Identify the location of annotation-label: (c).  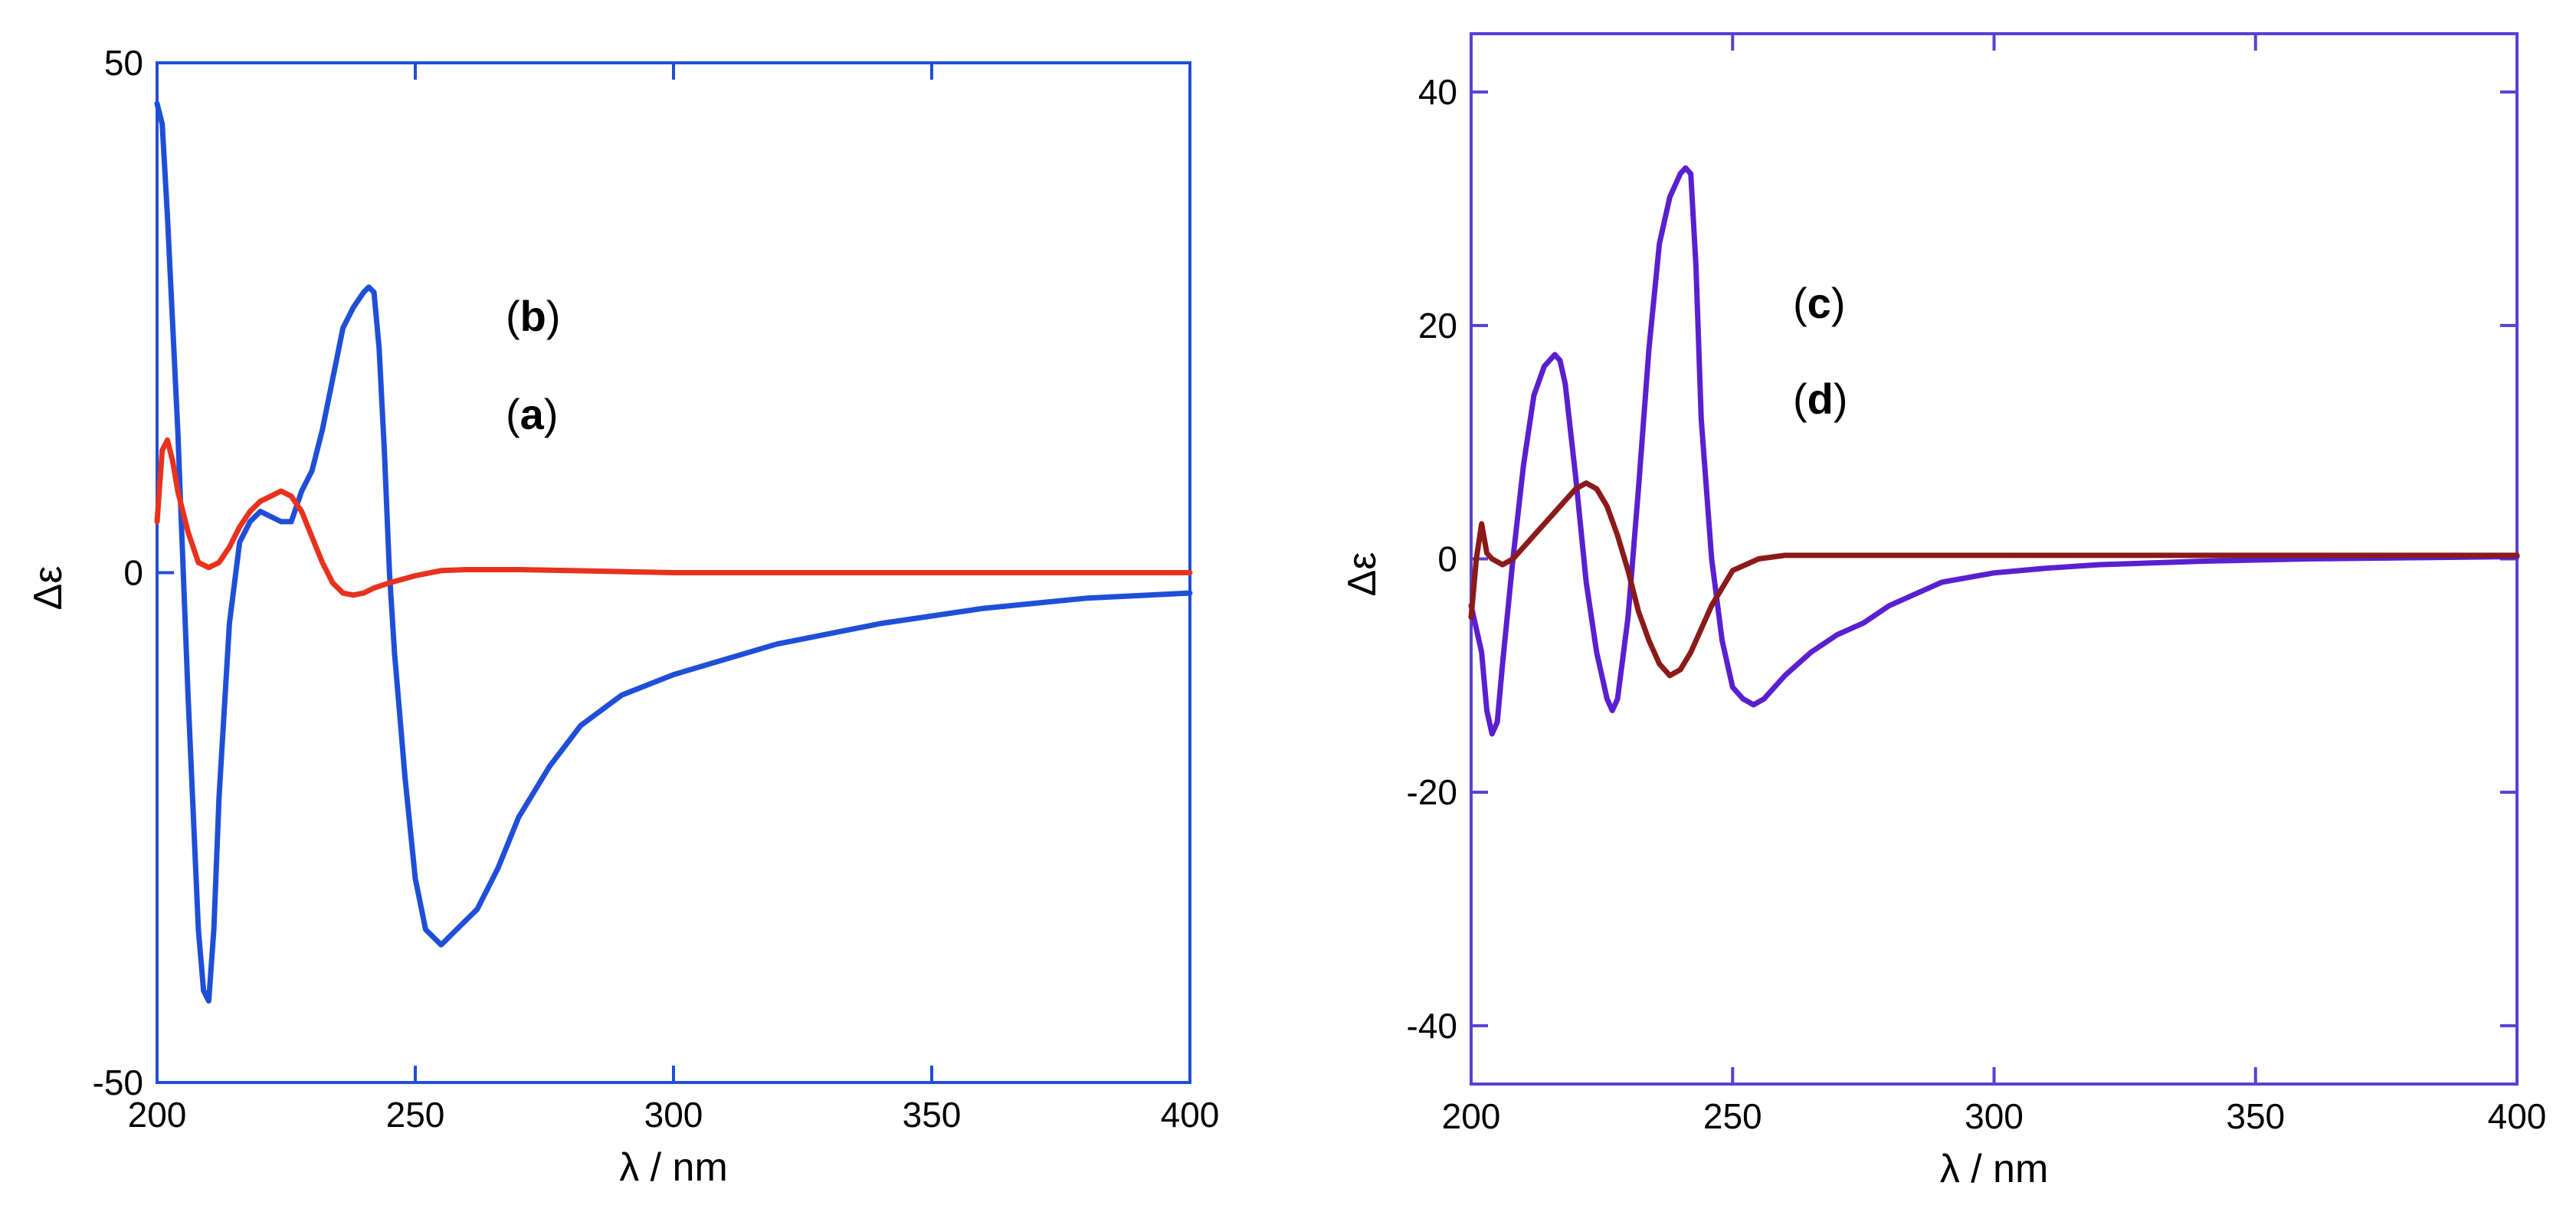
(1819, 303).